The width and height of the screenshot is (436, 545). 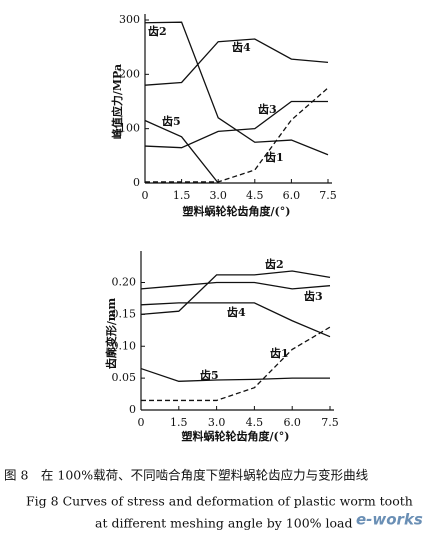 I want to click on y-tick-label: 0.10, so click(x=124, y=345).